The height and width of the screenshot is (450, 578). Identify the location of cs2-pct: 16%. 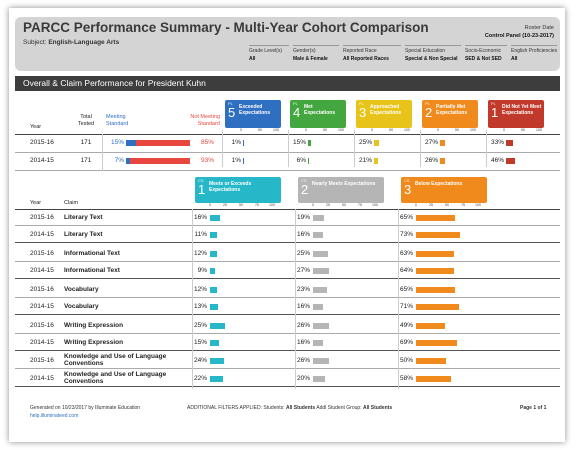
(303, 342).